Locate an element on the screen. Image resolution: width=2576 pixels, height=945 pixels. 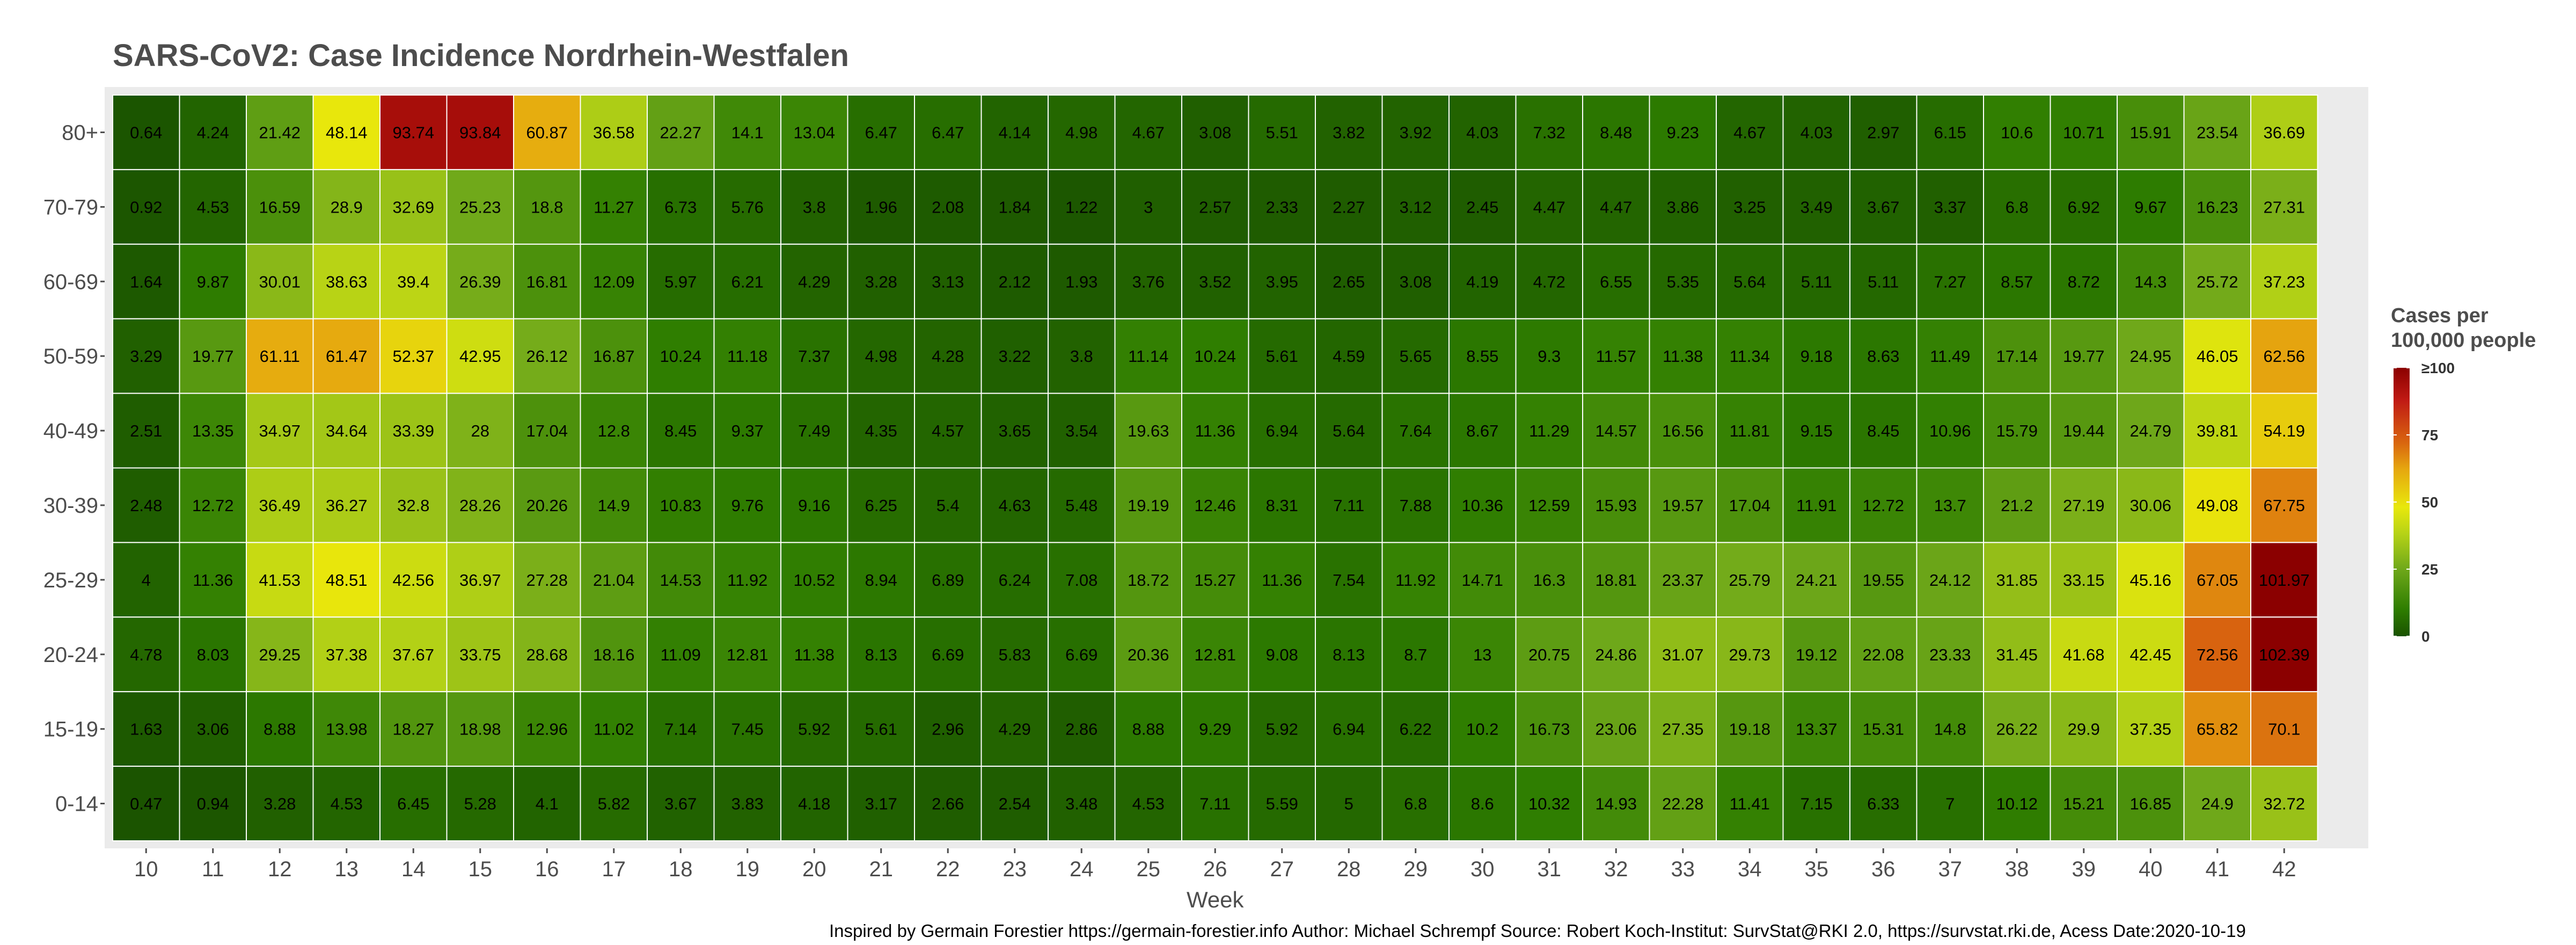
cell-value-label: 7.27 is located at coordinates (1950, 281).